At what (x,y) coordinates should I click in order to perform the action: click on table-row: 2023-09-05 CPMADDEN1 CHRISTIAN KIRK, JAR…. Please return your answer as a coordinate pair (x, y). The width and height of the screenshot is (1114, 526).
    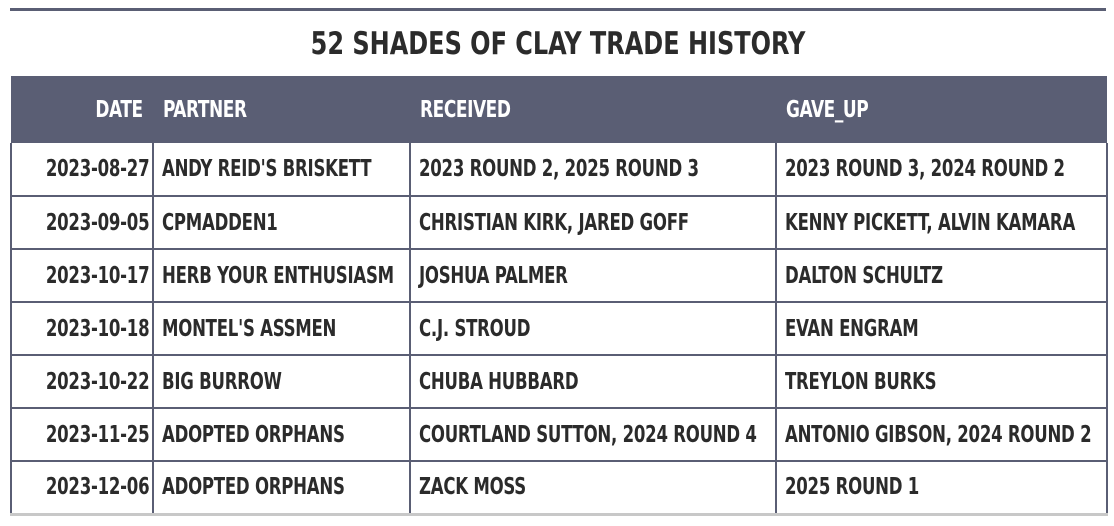
    Looking at the image, I should click on (559, 222).